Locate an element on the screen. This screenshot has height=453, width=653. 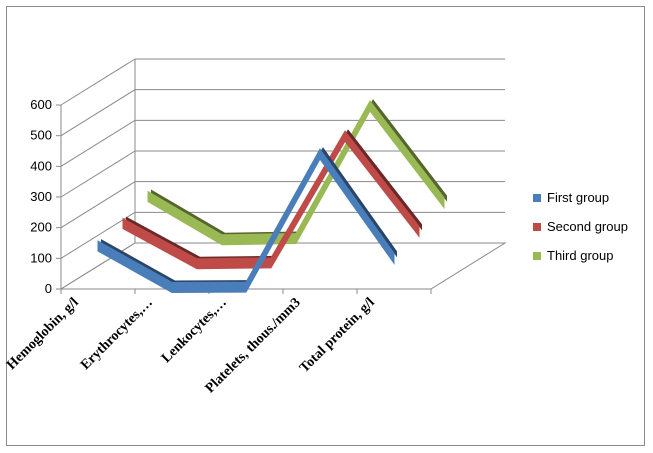
y-tick-label: 400 is located at coordinates (41, 165).